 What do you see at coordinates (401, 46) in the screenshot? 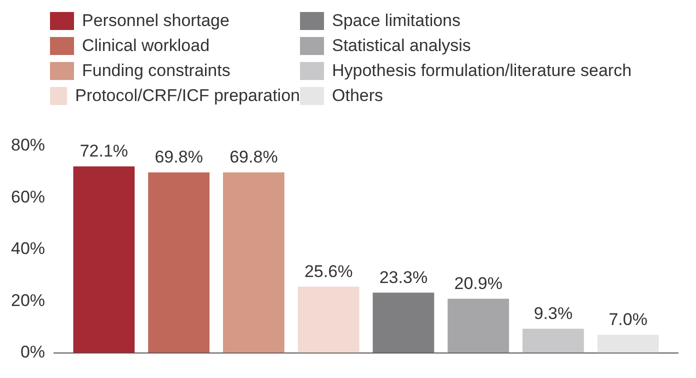
I see `legend-label: Statistical analysis` at bounding box center [401, 46].